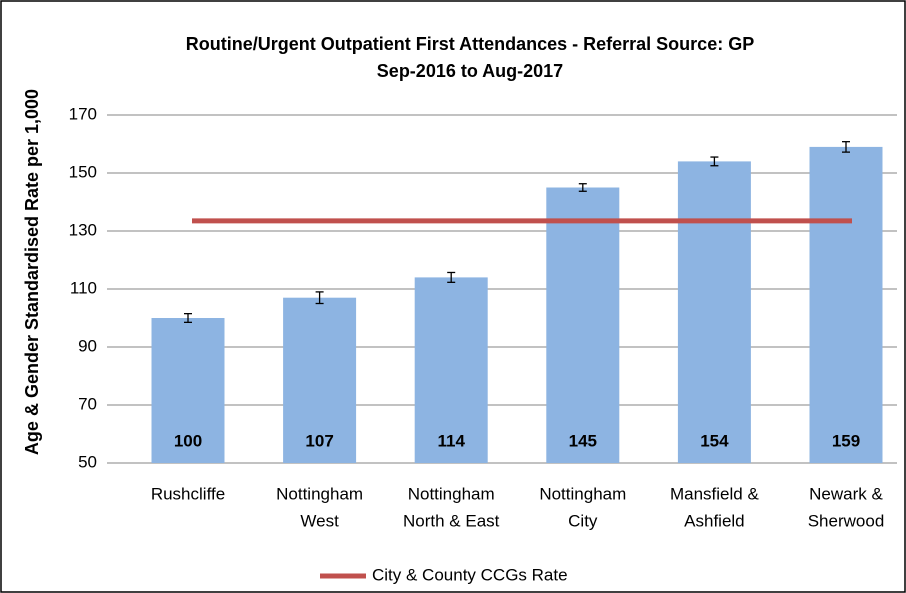 This screenshot has height=593, width=906. I want to click on chart-subtitle: Sep-2016 to Aug-2017, so click(470, 71).